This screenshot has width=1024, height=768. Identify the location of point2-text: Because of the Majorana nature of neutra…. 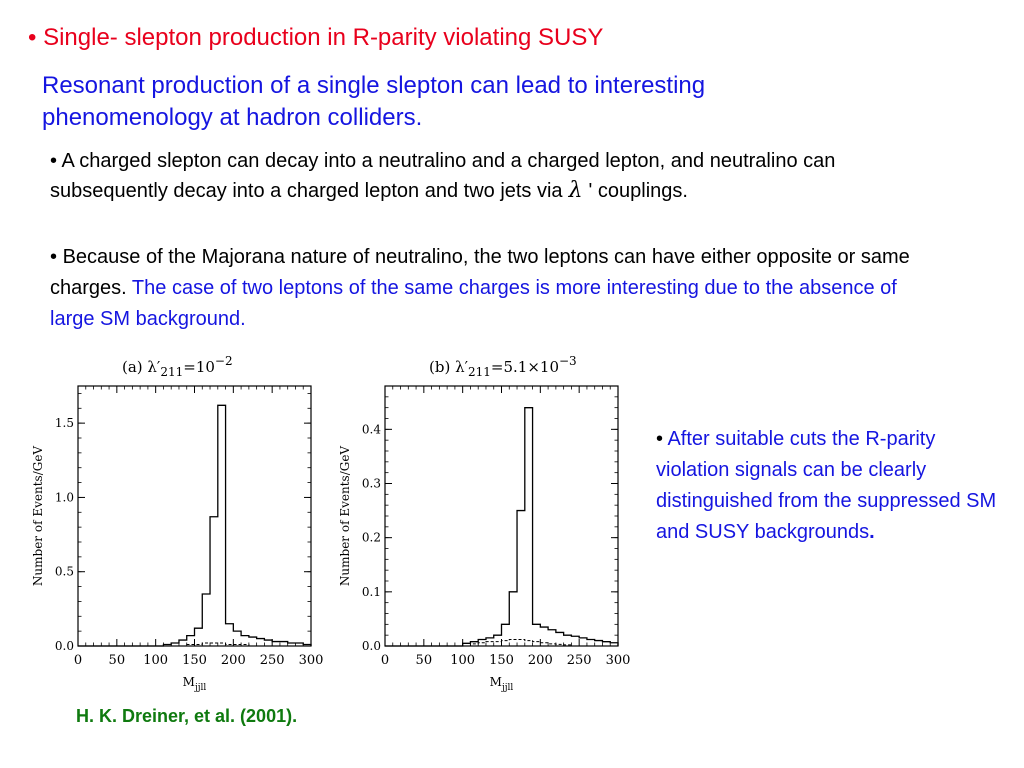
(480, 272).